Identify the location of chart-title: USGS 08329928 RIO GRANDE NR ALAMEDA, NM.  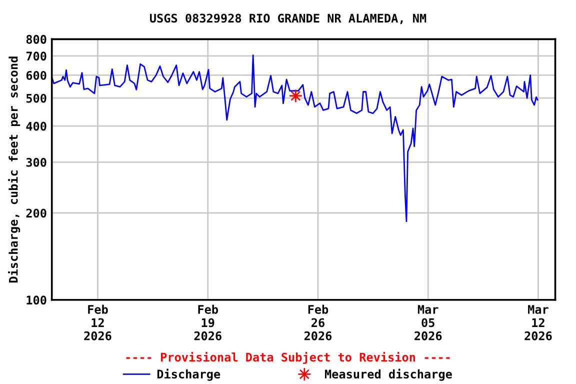
(288, 19).